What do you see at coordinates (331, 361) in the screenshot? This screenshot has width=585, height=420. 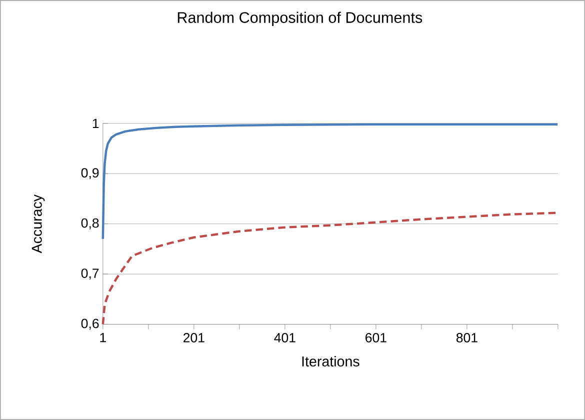 I see `x-axis-title: Iterations` at bounding box center [331, 361].